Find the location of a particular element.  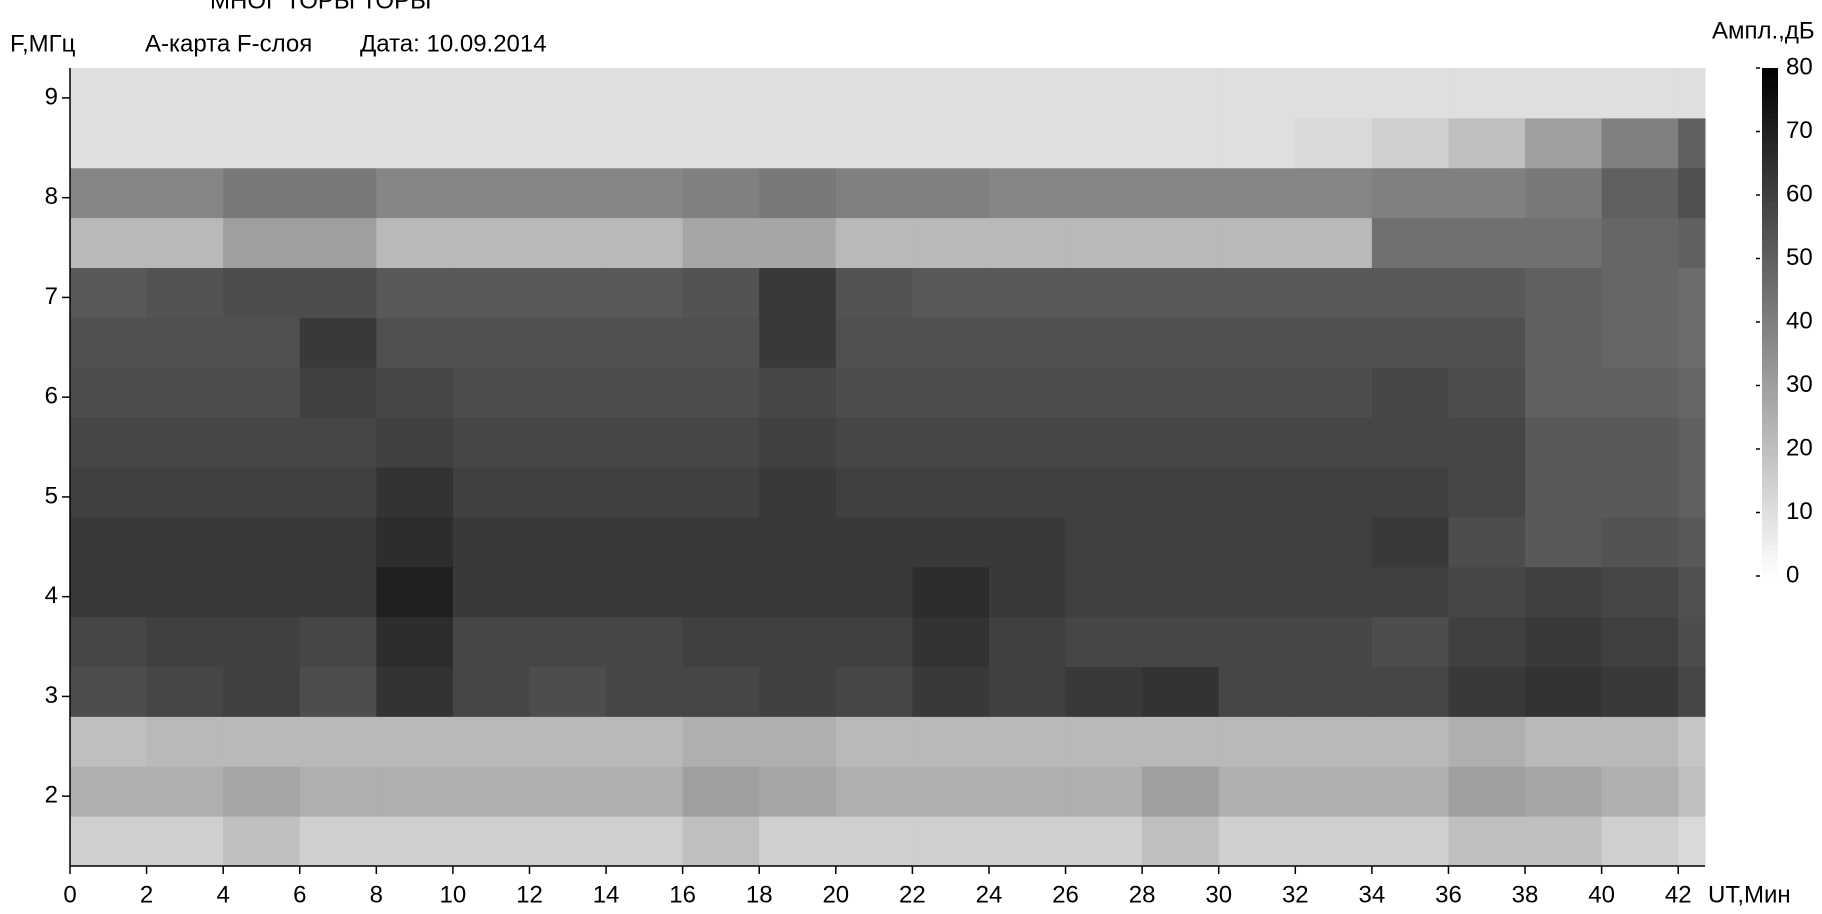

colorbar-tick-label: 50 is located at coordinates (1799, 257).